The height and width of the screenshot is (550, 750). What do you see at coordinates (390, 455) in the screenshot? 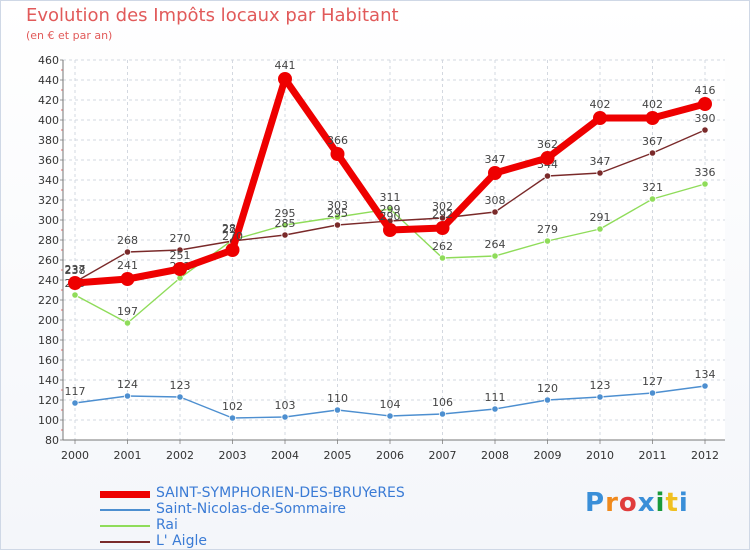
I see `x-tick-label: 2006` at bounding box center [390, 455].